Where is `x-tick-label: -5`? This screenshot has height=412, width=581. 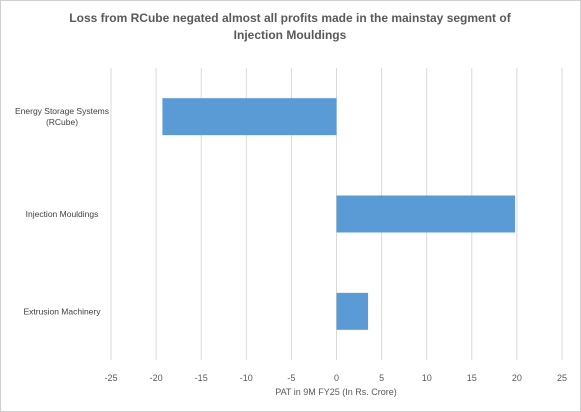 x-tick-label: -5 is located at coordinates (291, 378).